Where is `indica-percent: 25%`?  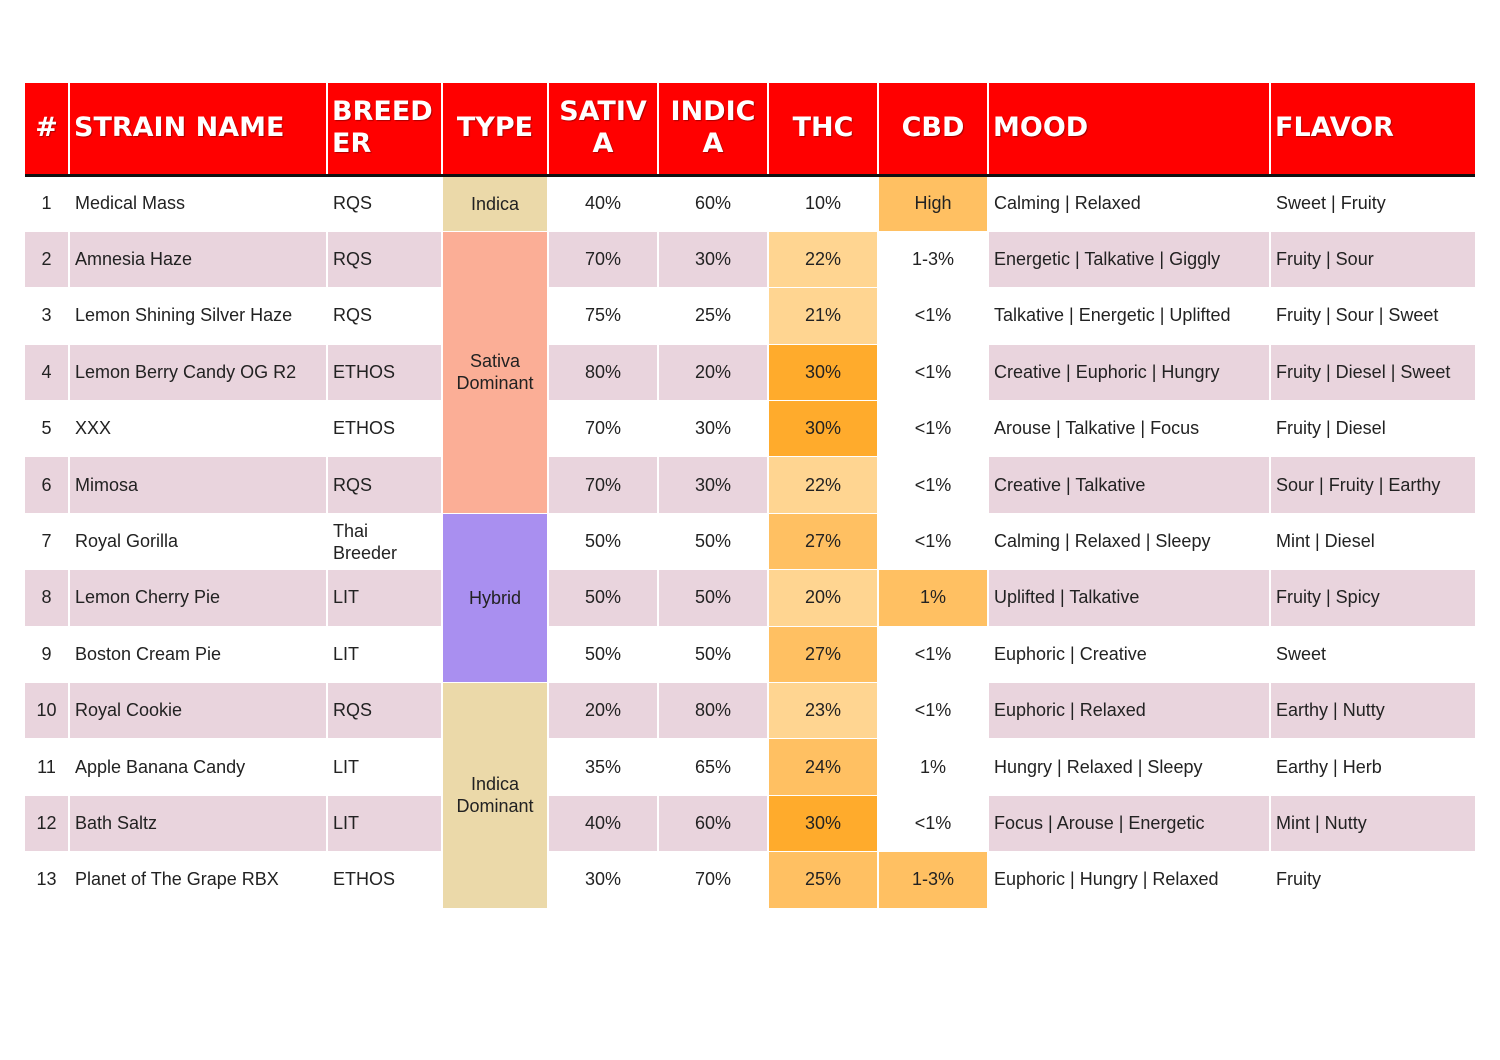
indica-percent: 25% is located at coordinates (713, 316).